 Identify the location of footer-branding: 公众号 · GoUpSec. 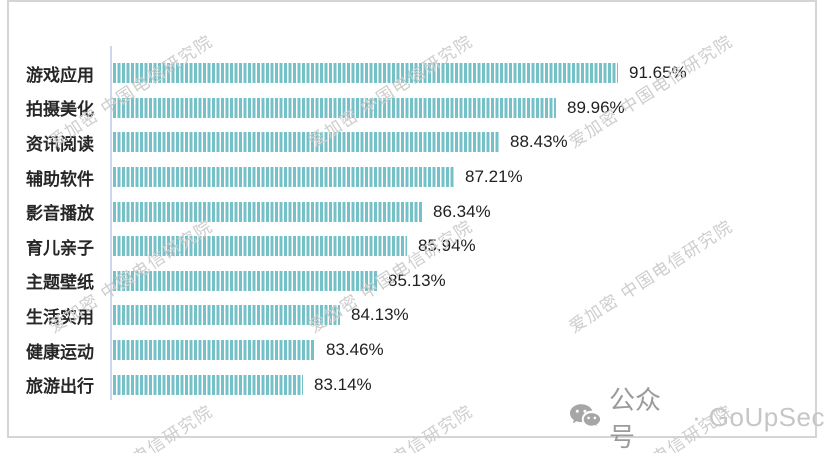
(697, 418).